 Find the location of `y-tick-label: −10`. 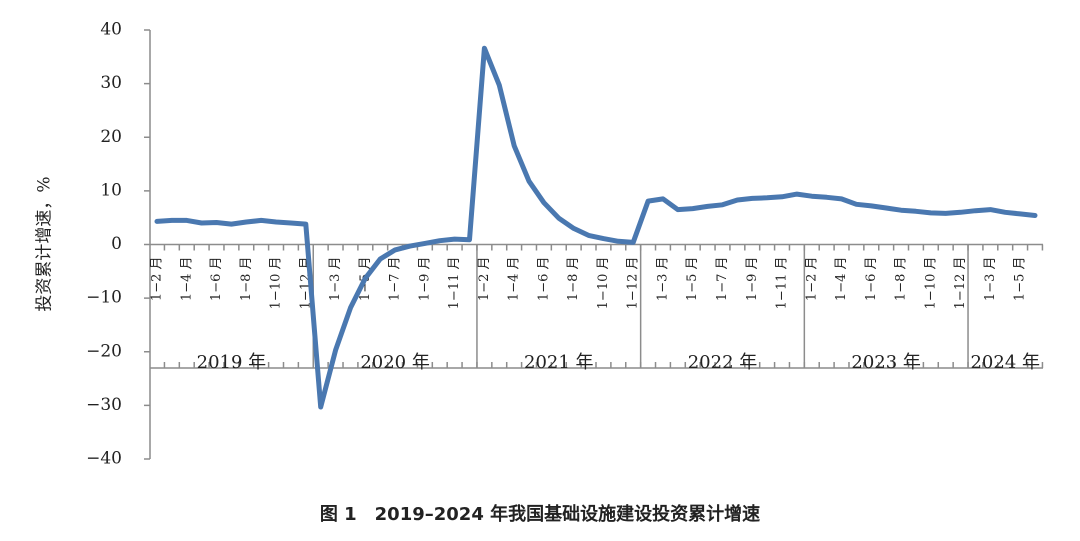

y-tick-label: −10 is located at coordinates (104, 298).